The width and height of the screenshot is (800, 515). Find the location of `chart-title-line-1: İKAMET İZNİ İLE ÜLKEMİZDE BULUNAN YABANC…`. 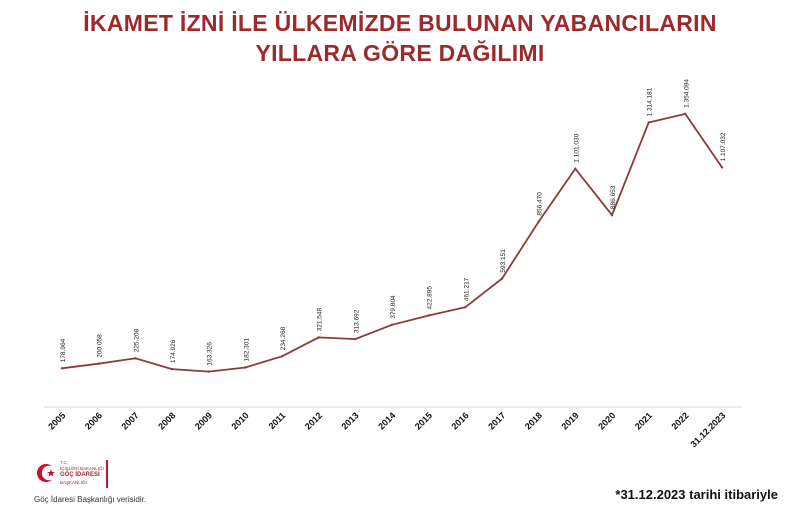

chart-title-line-1: İKAMET İZNİ İLE ÜLKEMİZDE BULUNAN YABANC… is located at coordinates (400, 23).